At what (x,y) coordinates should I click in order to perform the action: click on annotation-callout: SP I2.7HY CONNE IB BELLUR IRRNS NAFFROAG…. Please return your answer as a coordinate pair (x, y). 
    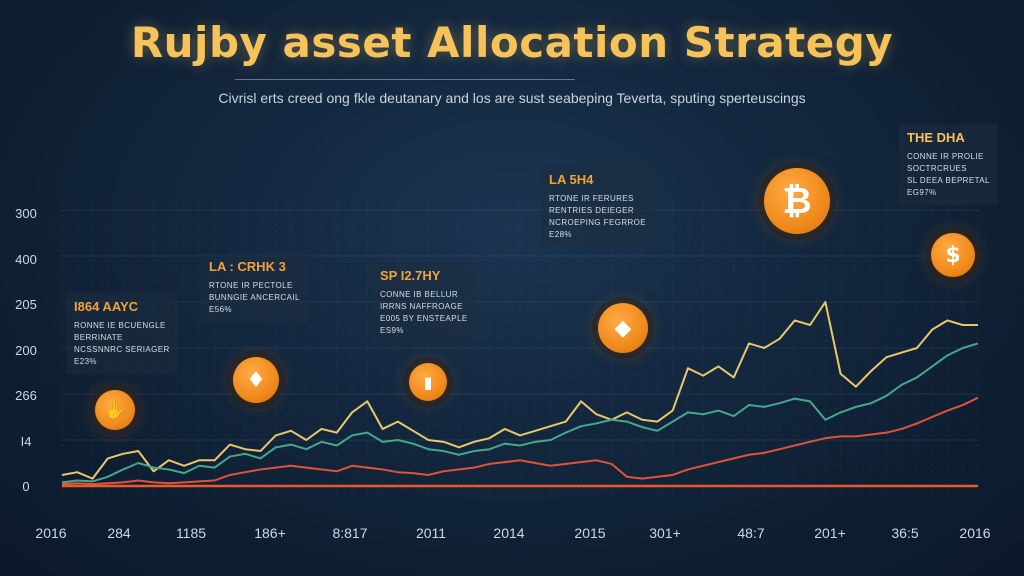
    Looking at the image, I should click on (424, 302).